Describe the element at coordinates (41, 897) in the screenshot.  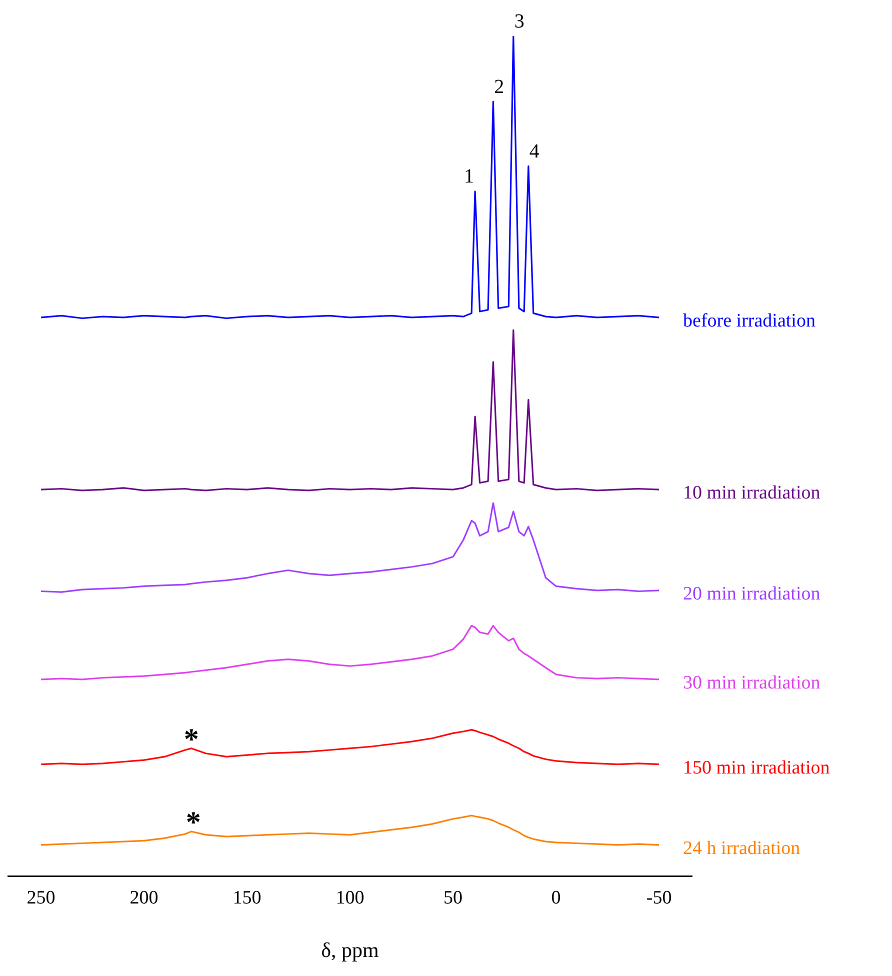
I see `x-tick-label: 250` at that location.